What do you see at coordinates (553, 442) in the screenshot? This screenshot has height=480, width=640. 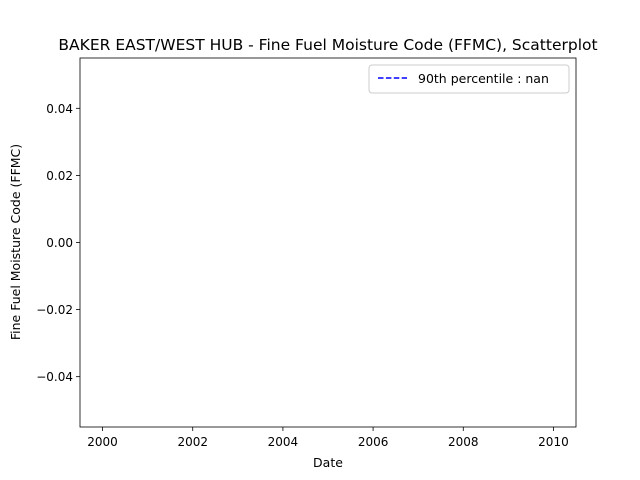 I see `x-tick-label: 2010` at bounding box center [553, 442].